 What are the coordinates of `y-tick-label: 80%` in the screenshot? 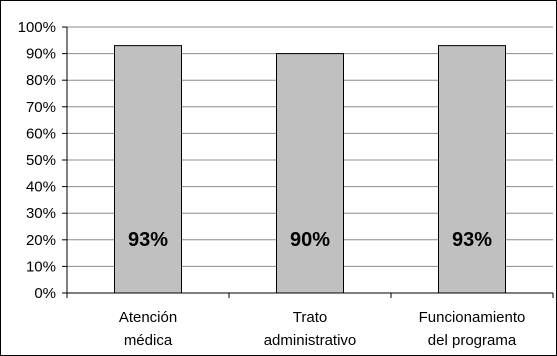 It's located at (41, 80).